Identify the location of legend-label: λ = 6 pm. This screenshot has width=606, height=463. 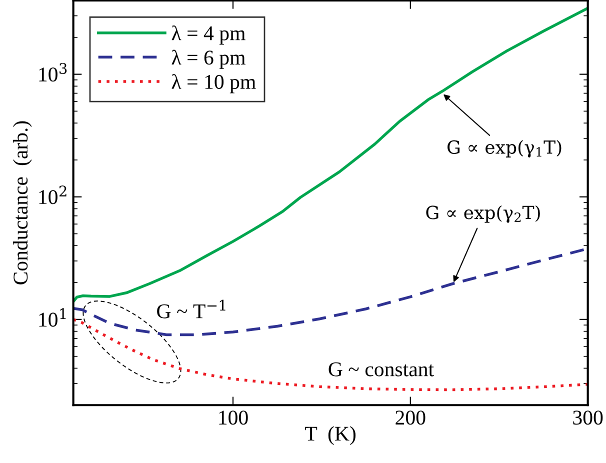
(209, 59).